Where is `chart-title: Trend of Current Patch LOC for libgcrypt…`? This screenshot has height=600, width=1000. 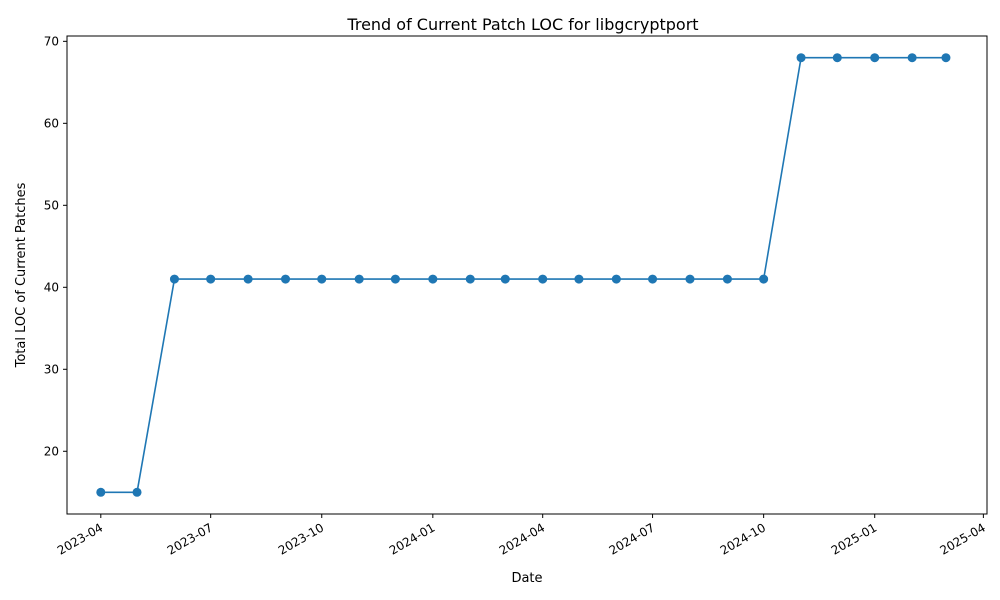 chart-title: Trend of Current Patch LOC for libgcrypt… is located at coordinates (522, 24).